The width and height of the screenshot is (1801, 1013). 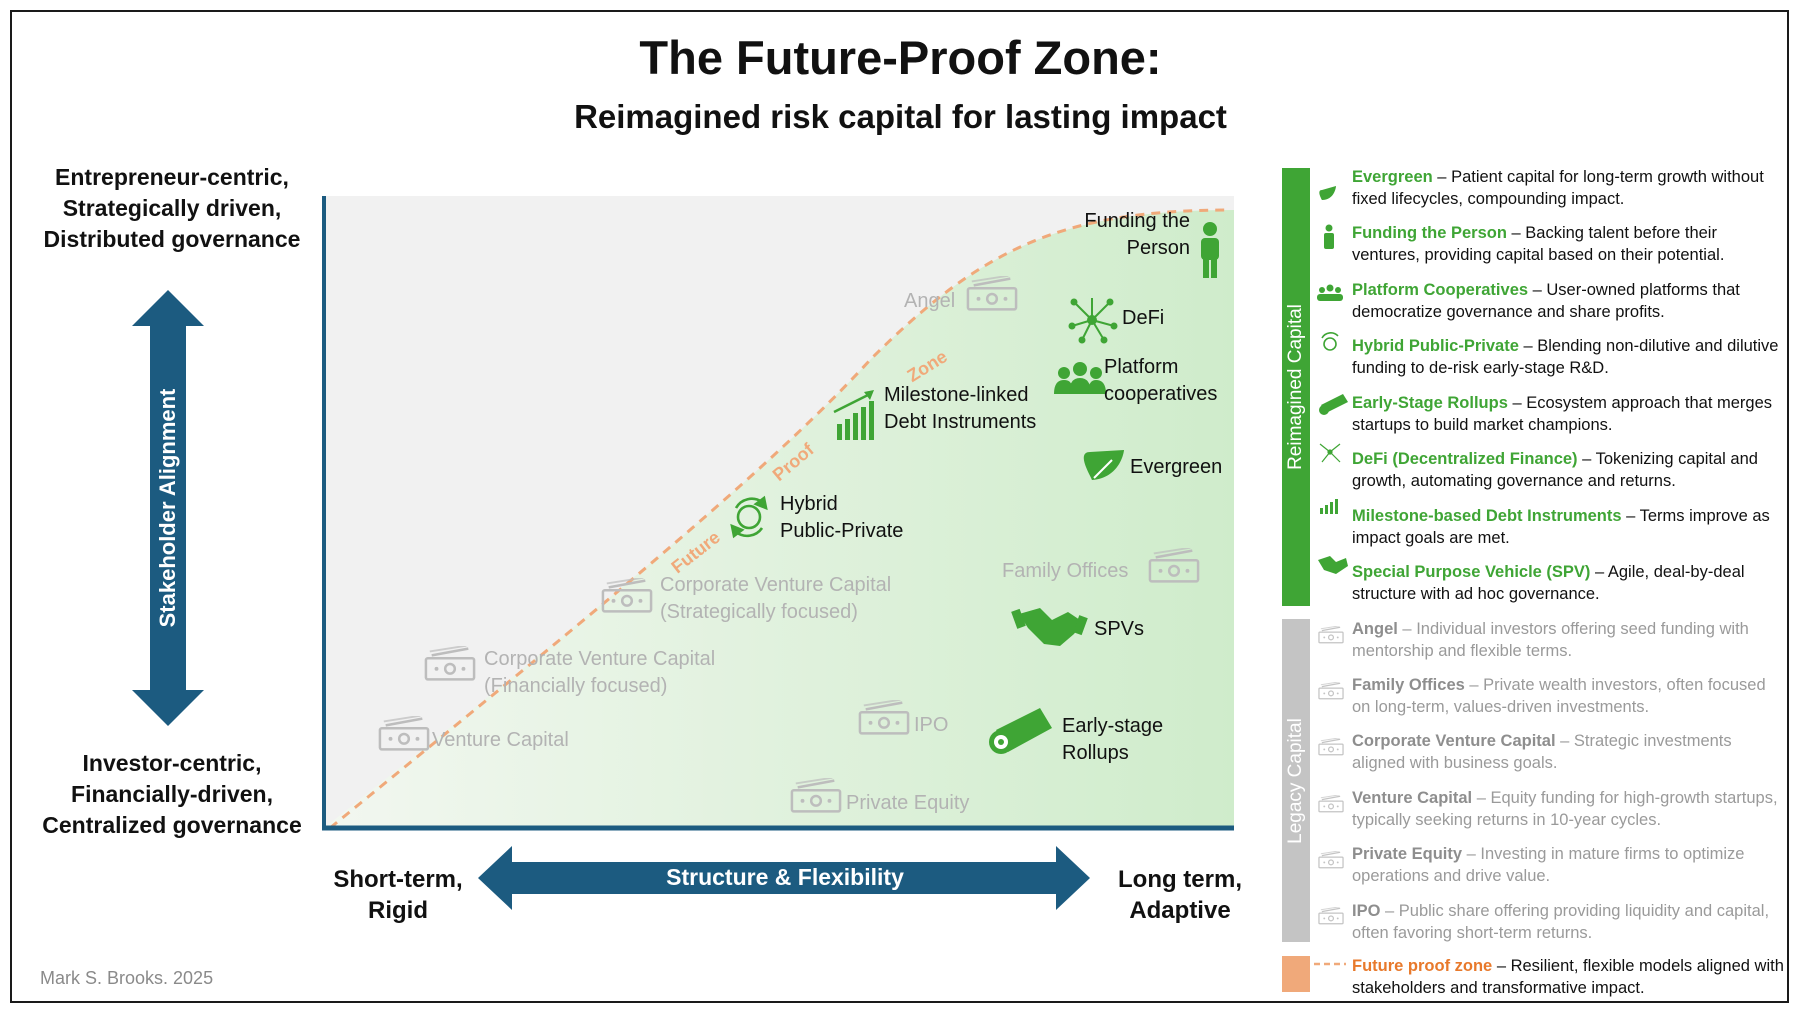 I want to click on label-line: Private Equity, so click(x=908, y=803).